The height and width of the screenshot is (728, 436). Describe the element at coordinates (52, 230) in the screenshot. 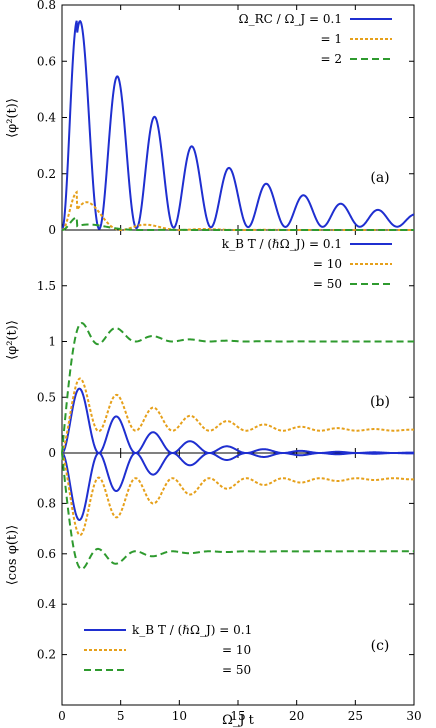

I see `panel-a-ytick-label: 0` at that location.